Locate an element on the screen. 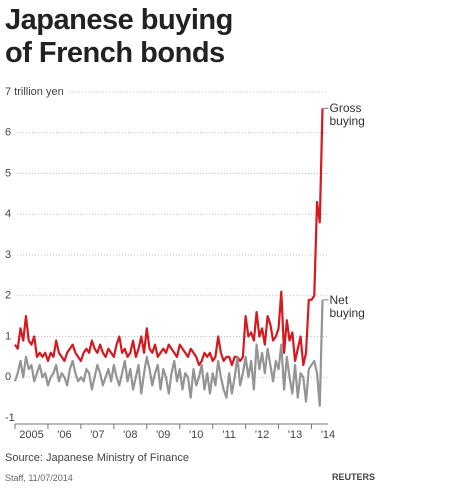 The height and width of the screenshot is (489, 450). x-tick-label: '13 is located at coordinates (295, 435).